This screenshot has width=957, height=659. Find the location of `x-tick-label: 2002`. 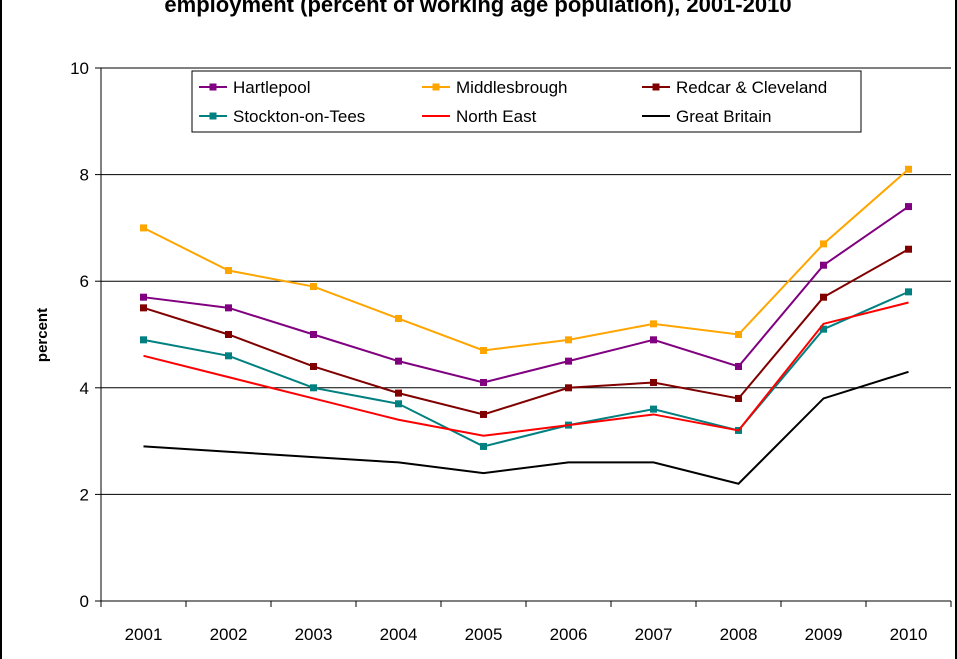

x-tick-label: 2002 is located at coordinates (229, 634).